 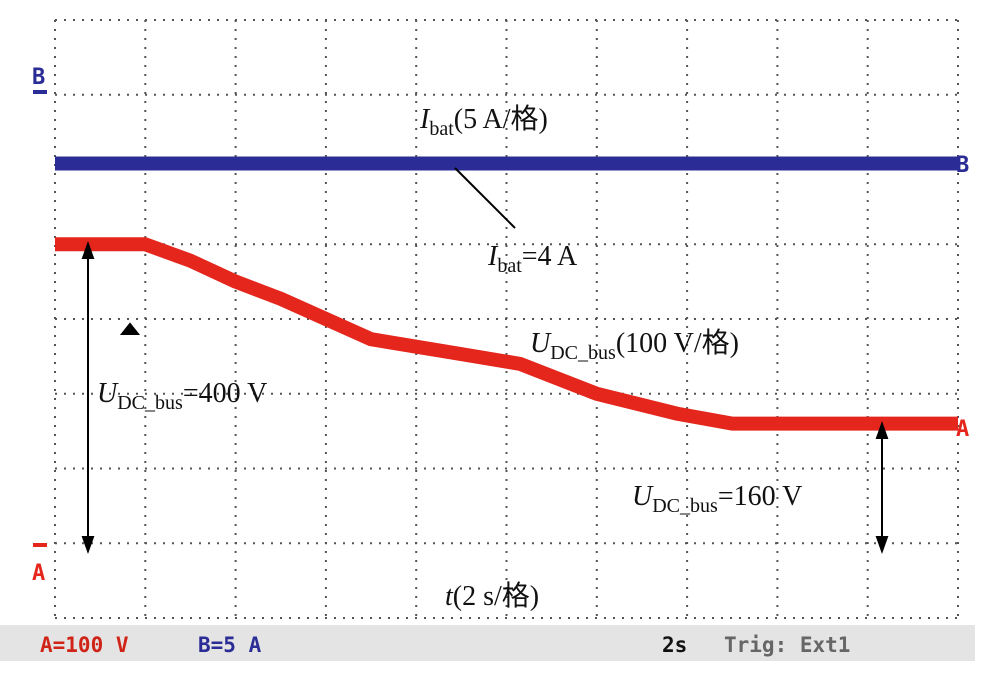 What do you see at coordinates (787, 645) in the screenshot?
I see `trigger: Trig: Ext1` at bounding box center [787, 645].